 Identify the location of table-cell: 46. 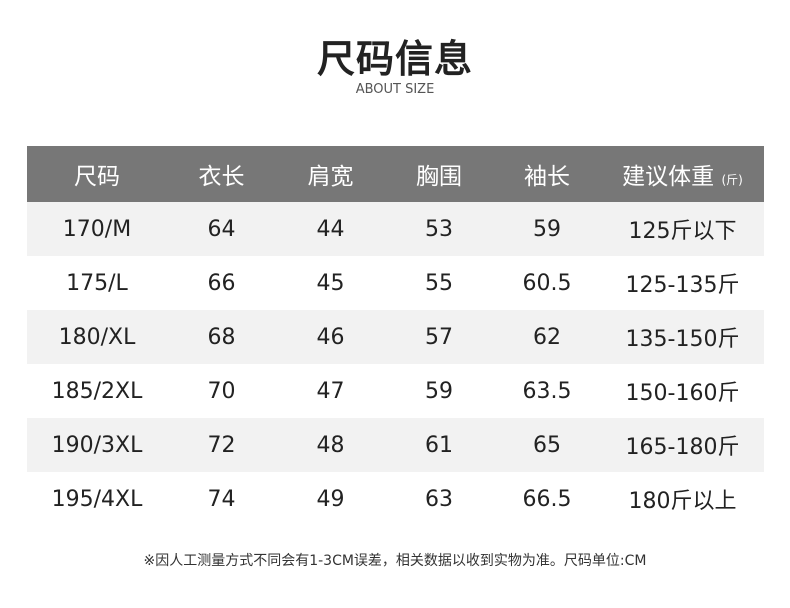
(330, 337).